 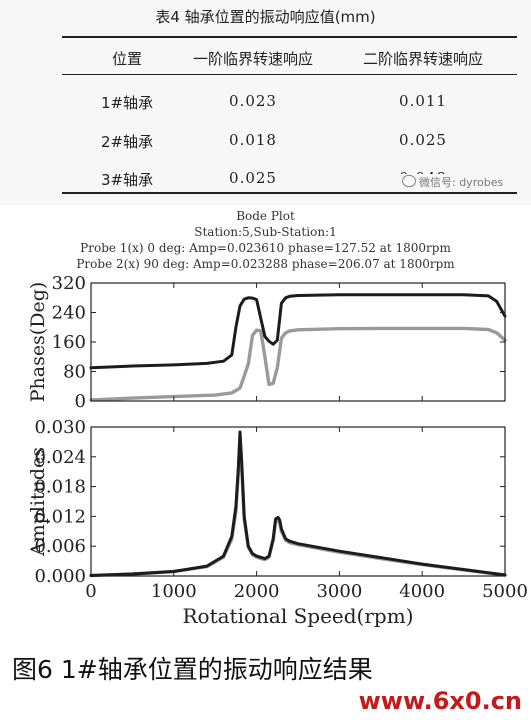 I want to click on phase-ytick-label: 0, so click(x=80, y=401).